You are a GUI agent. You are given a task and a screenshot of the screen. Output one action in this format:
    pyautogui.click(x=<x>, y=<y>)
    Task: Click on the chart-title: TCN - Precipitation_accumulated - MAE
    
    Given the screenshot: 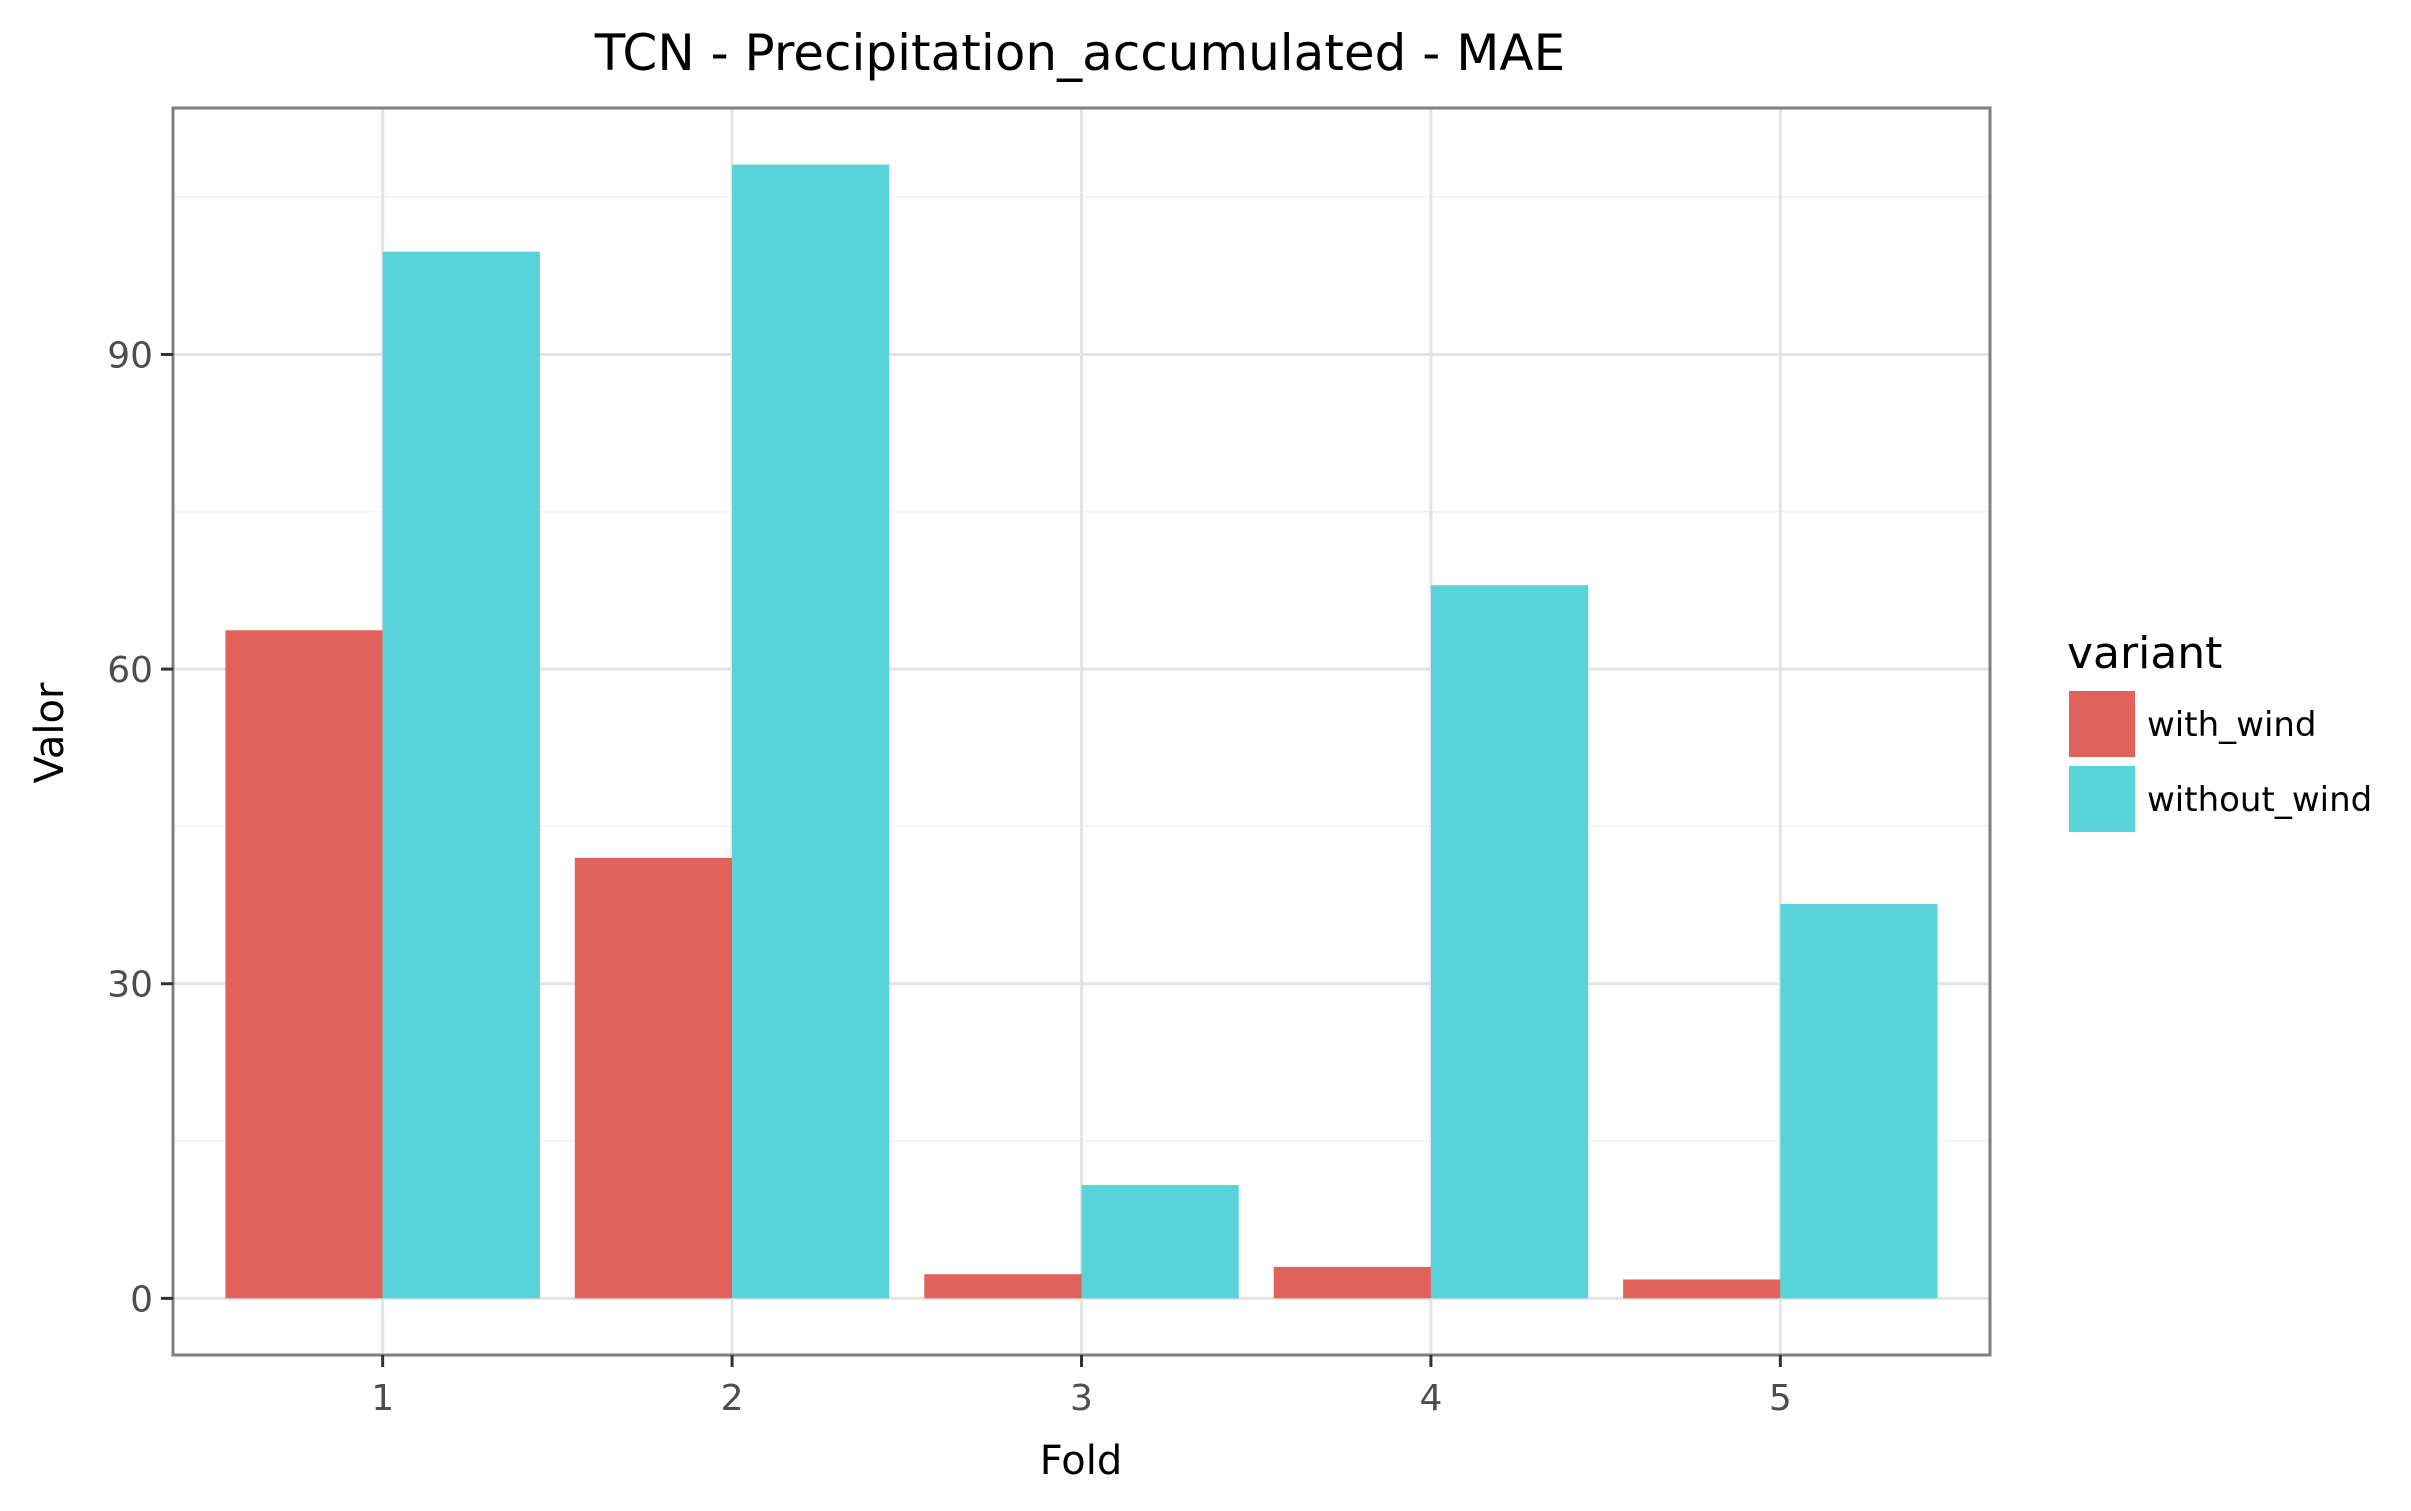 What is the action you would take?
    pyautogui.click(x=1079, y=53)
    